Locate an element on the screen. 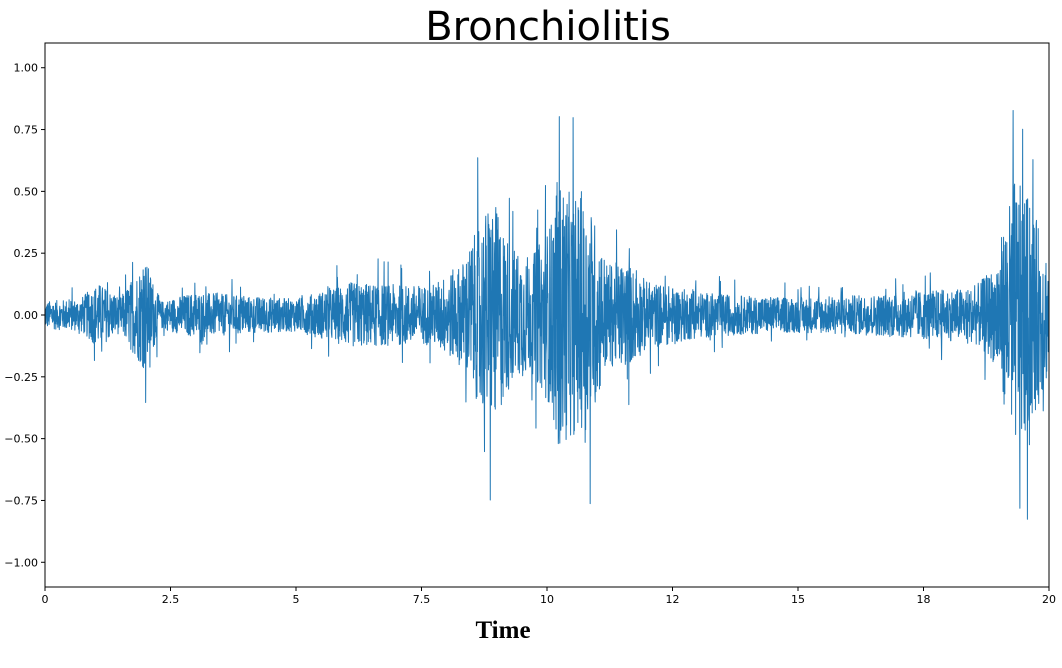 Image resolution: width=1062 pixels, height=668 pixels. x-tick-label: 18 is located at coordinates (924, 599).